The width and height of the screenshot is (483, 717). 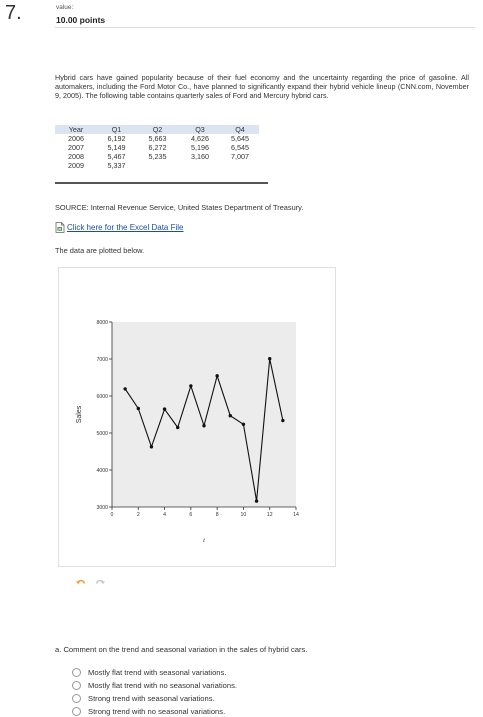 What do you see at coordinates (116, 138) in the screenshot?
I see `table-cell: 6,192` at bounding box center [116, 138].